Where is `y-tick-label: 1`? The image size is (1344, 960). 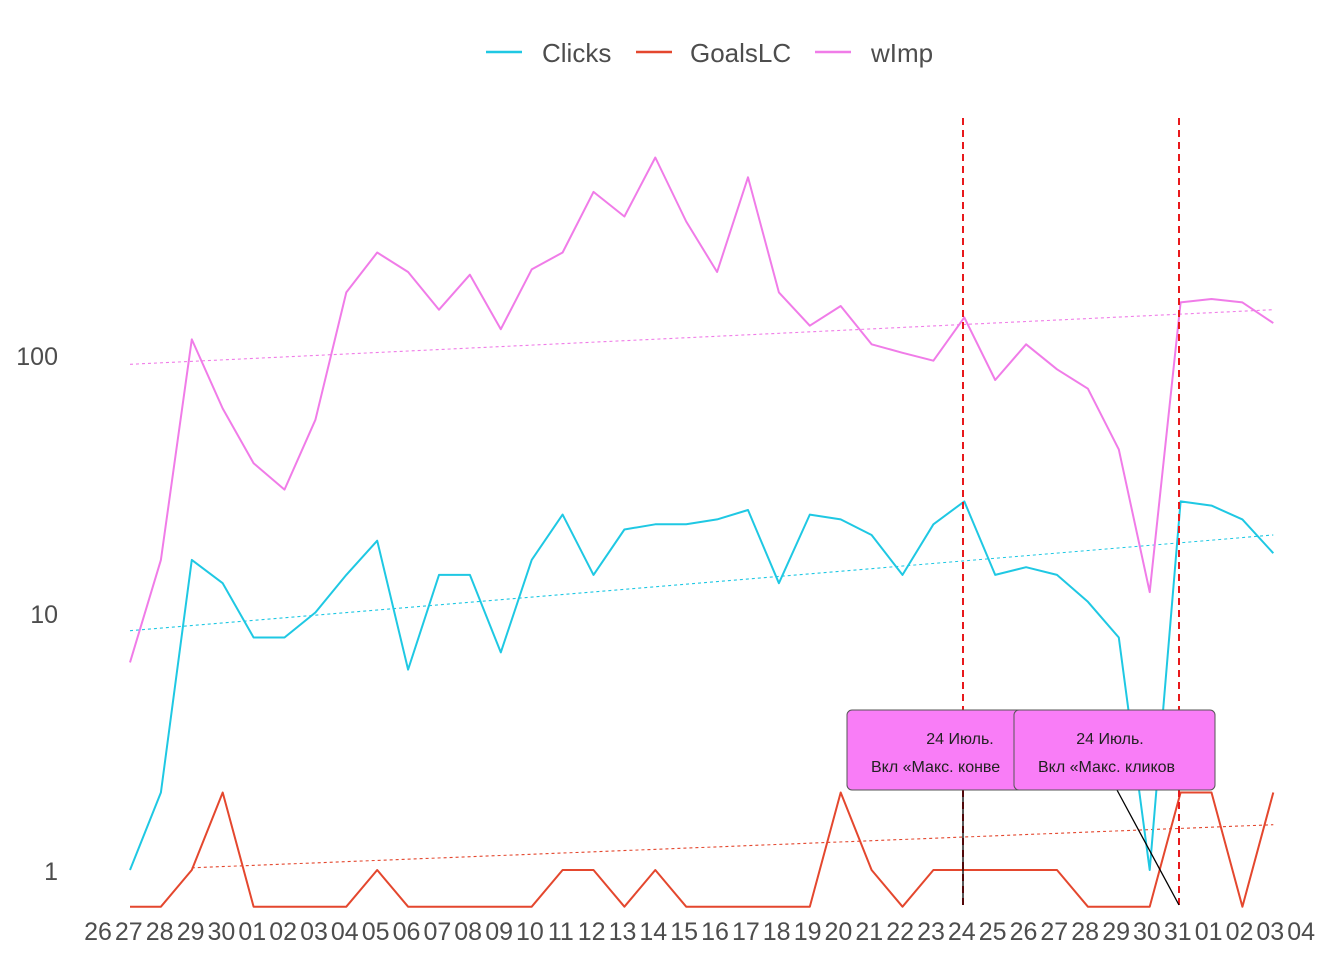
y-tick-label: 1 is located at coordinates (51, 872).